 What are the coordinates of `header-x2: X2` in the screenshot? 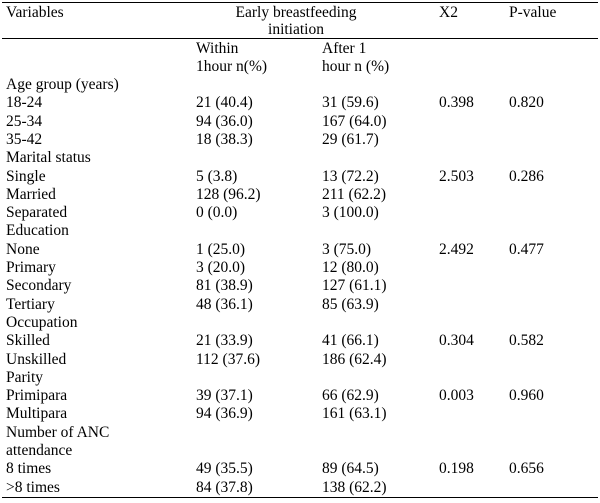 It's located at (448, 12).